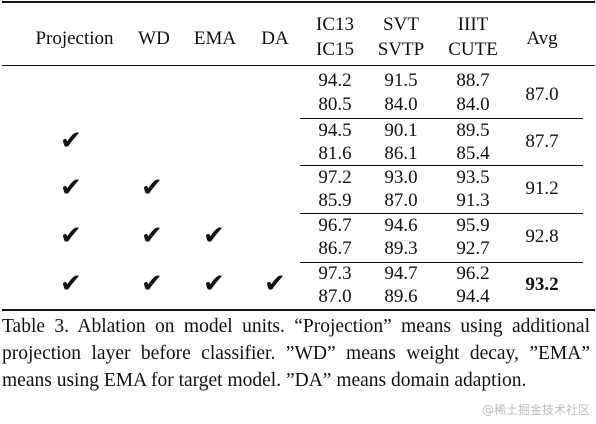 The image size is (596, 424). I want to click on header-cute: CUTE, so click(473, 49).